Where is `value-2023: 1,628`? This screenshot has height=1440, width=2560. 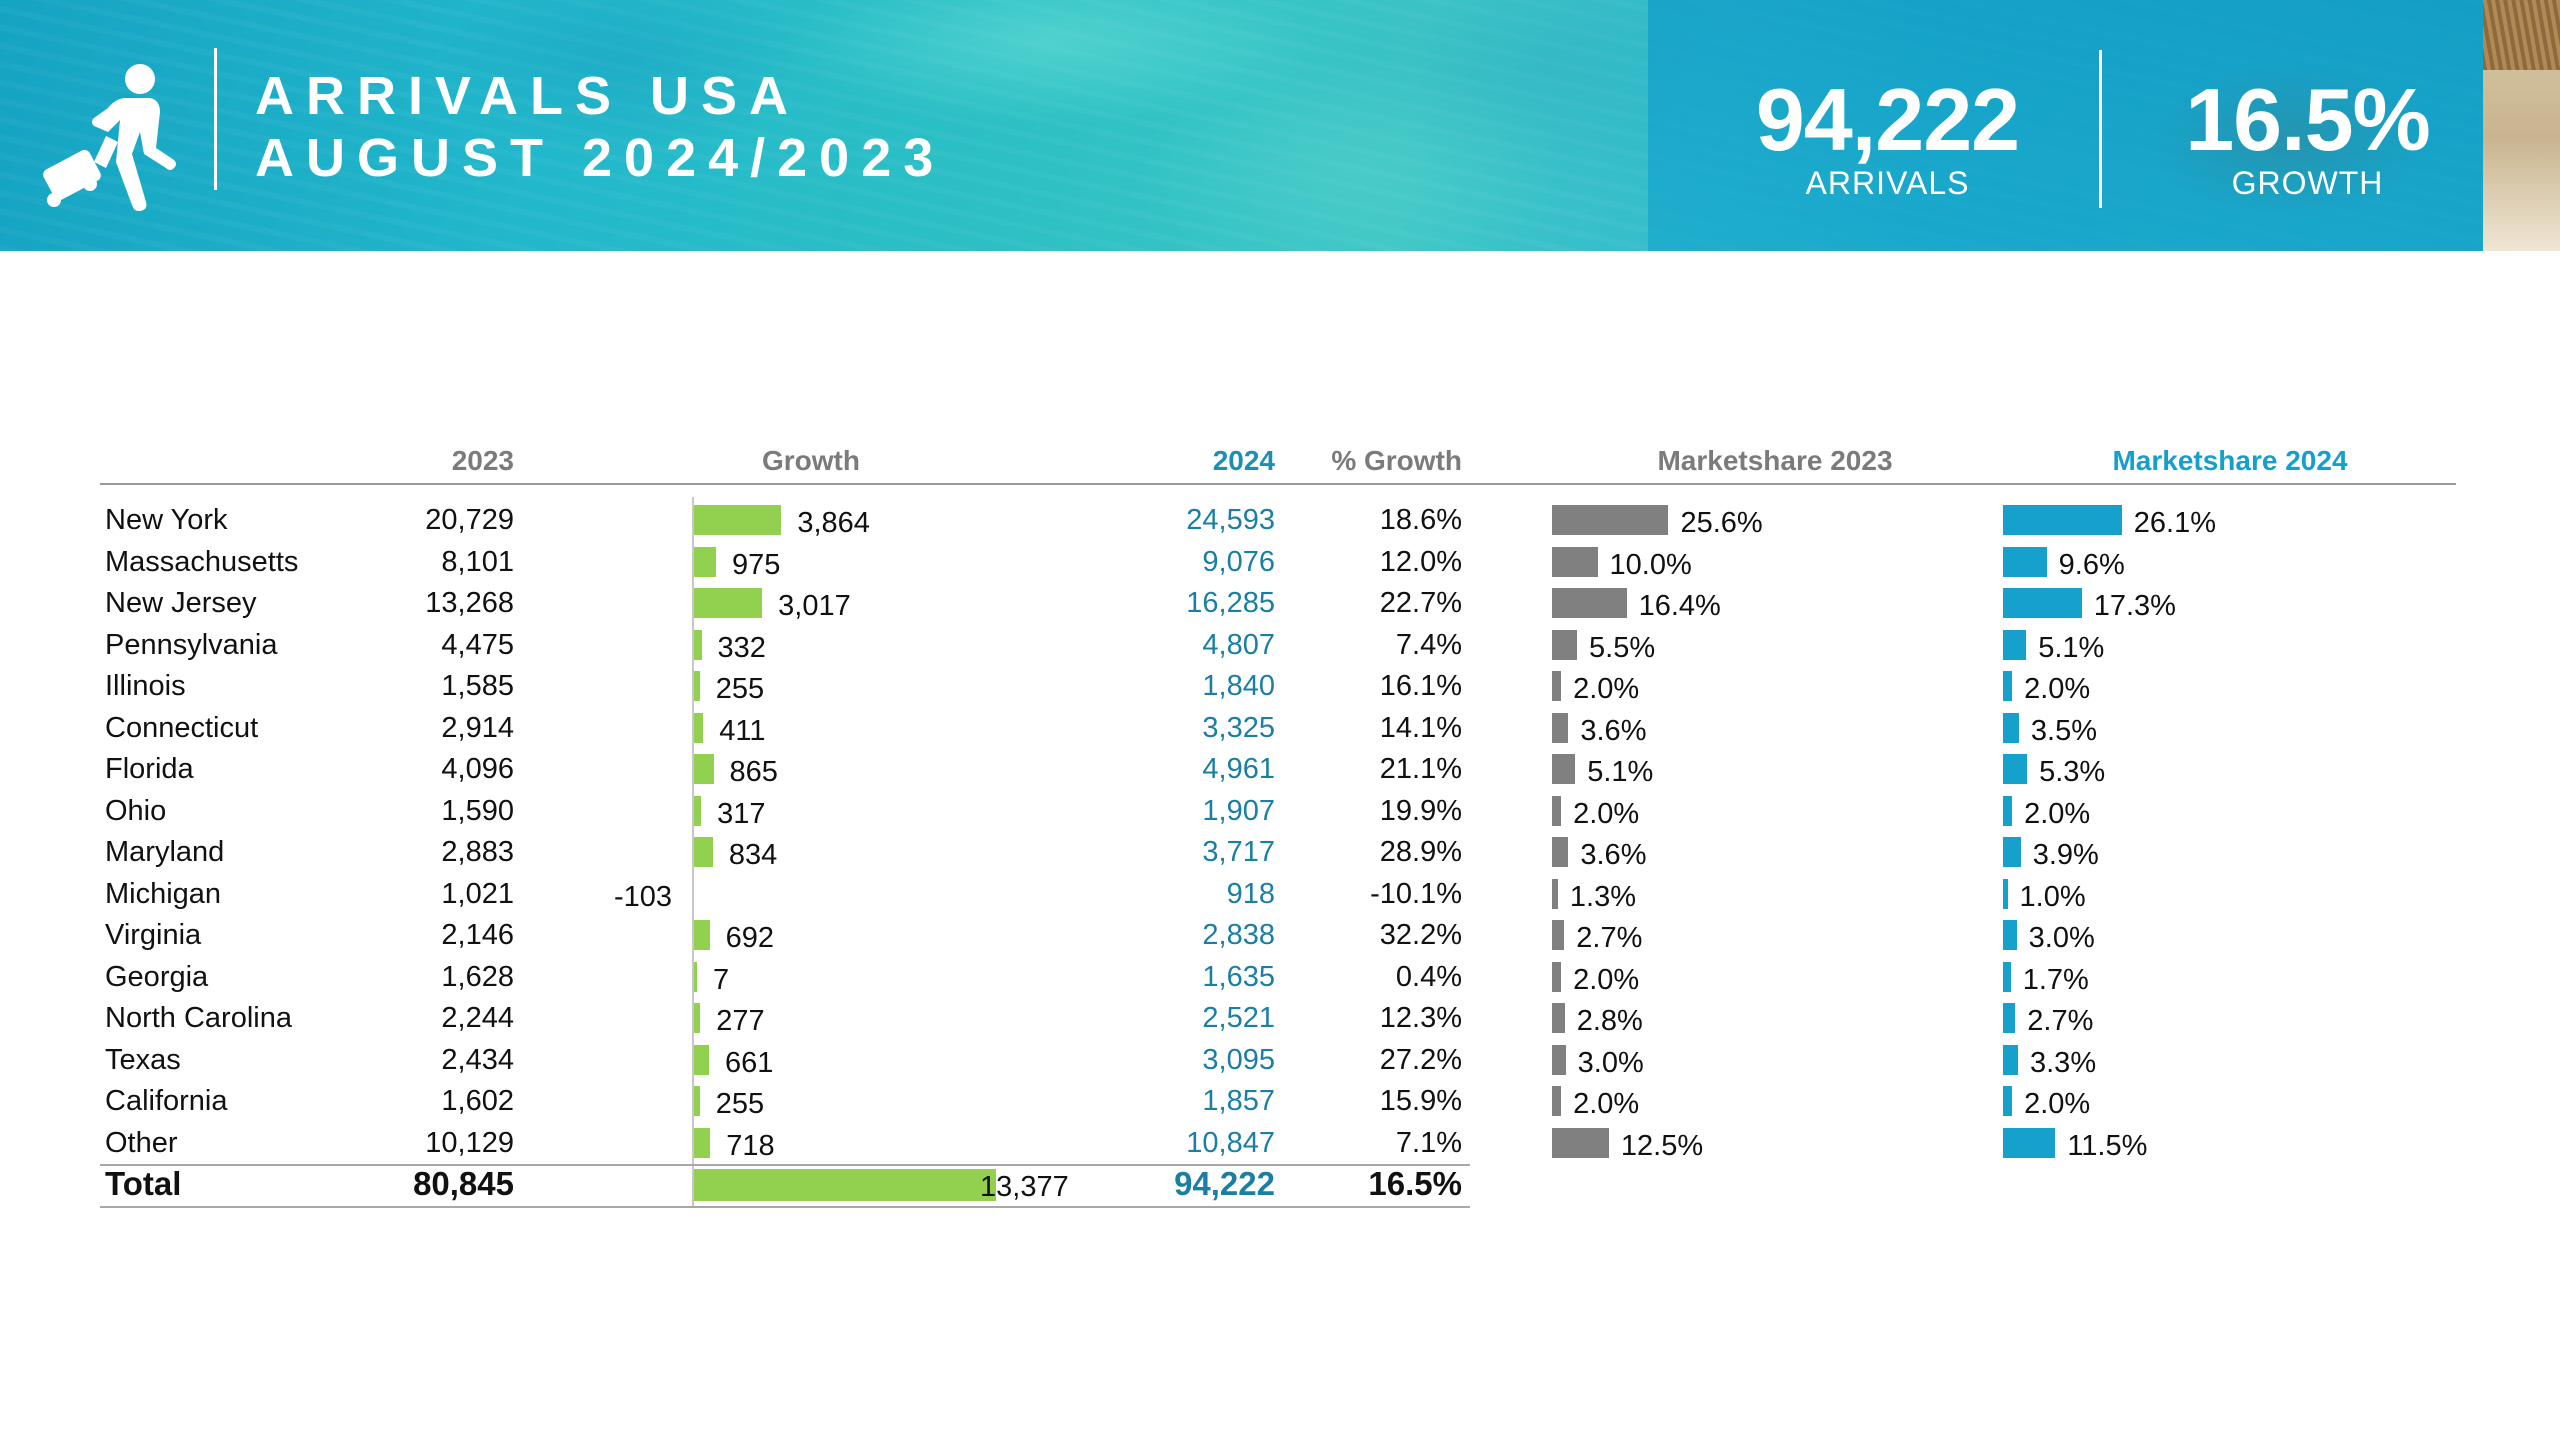
value-2023: 1,628 is located at coordinates (477, 976).